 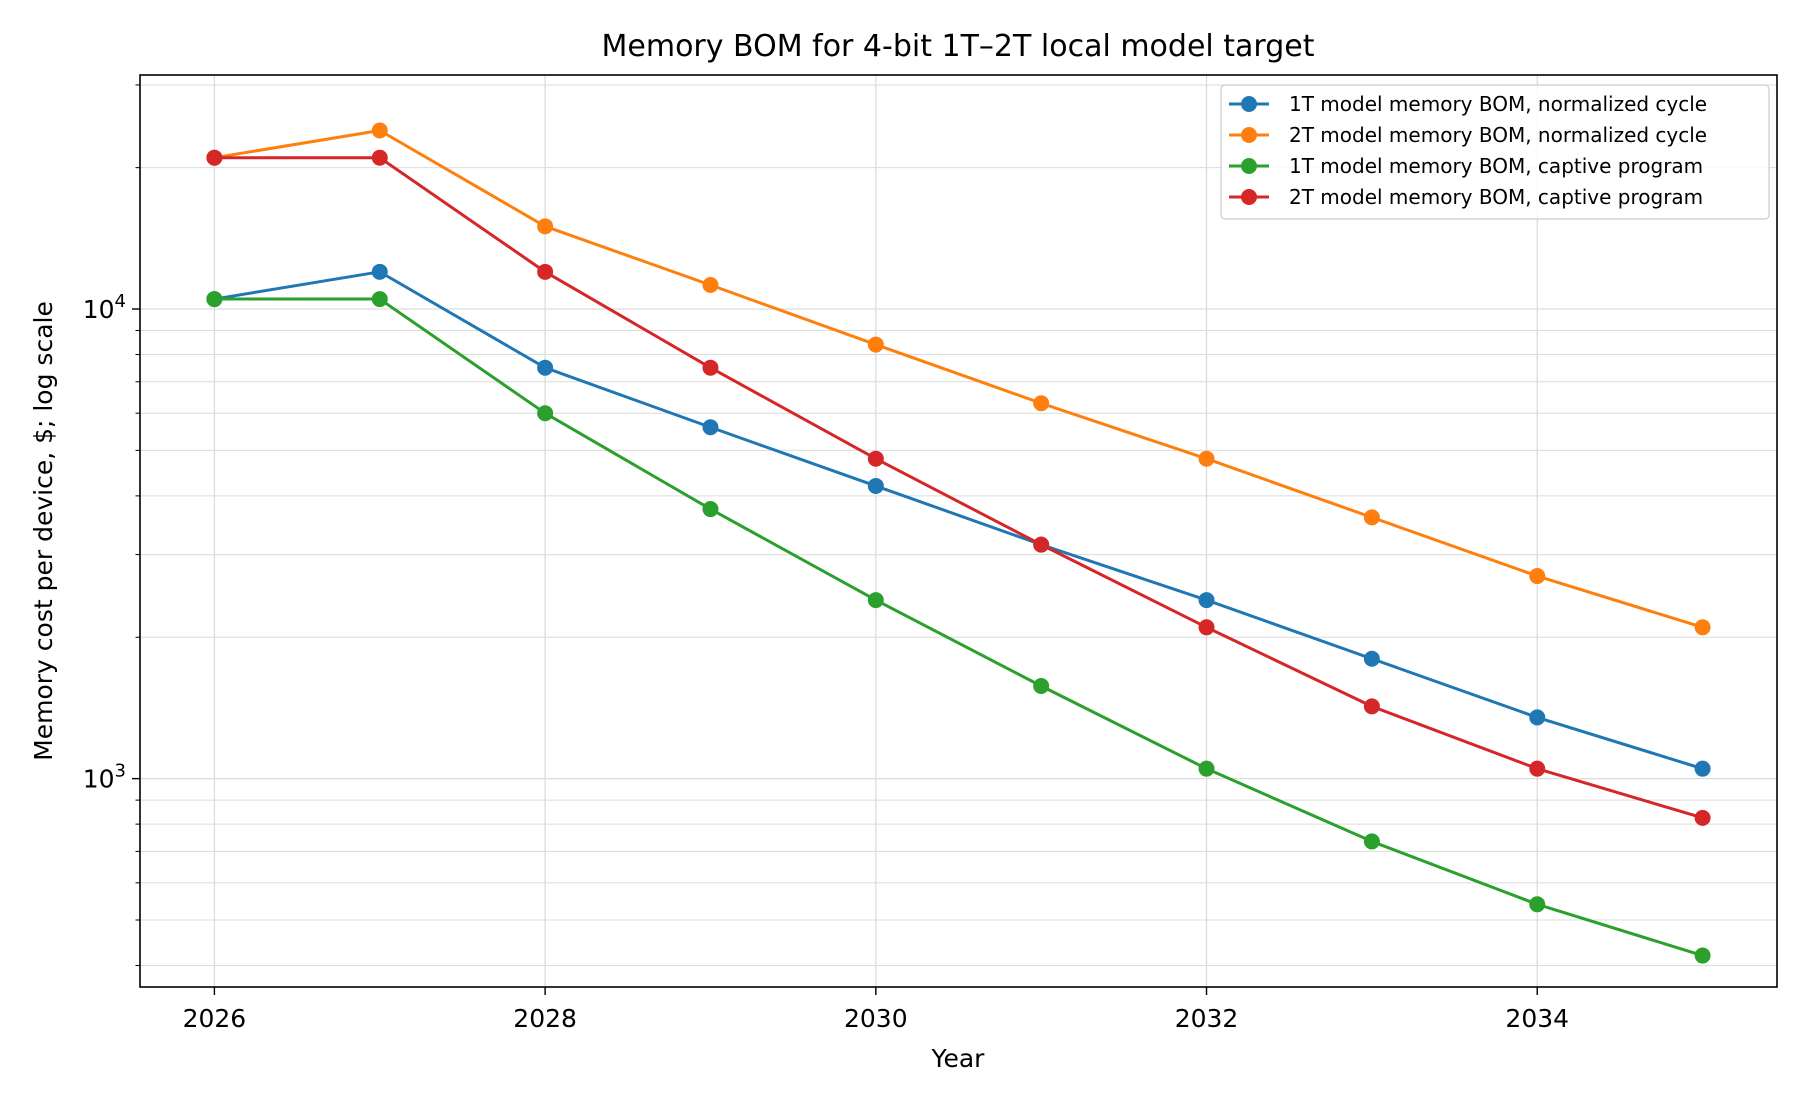 I want to click on x-axis-label: Year, so click(x=958, y=1058).